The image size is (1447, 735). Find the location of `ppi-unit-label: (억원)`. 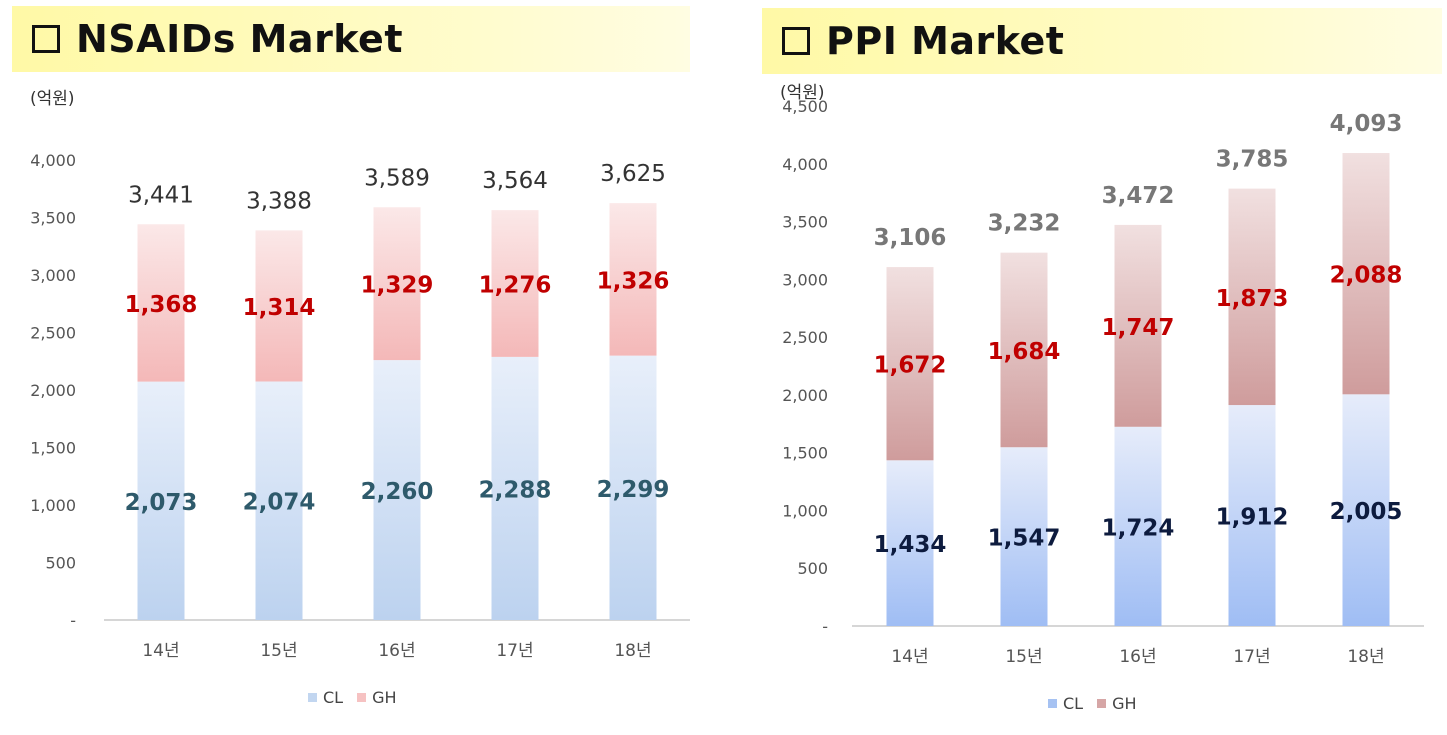

ppi-unit-label: (억원) is located at coordinates (802, 93).